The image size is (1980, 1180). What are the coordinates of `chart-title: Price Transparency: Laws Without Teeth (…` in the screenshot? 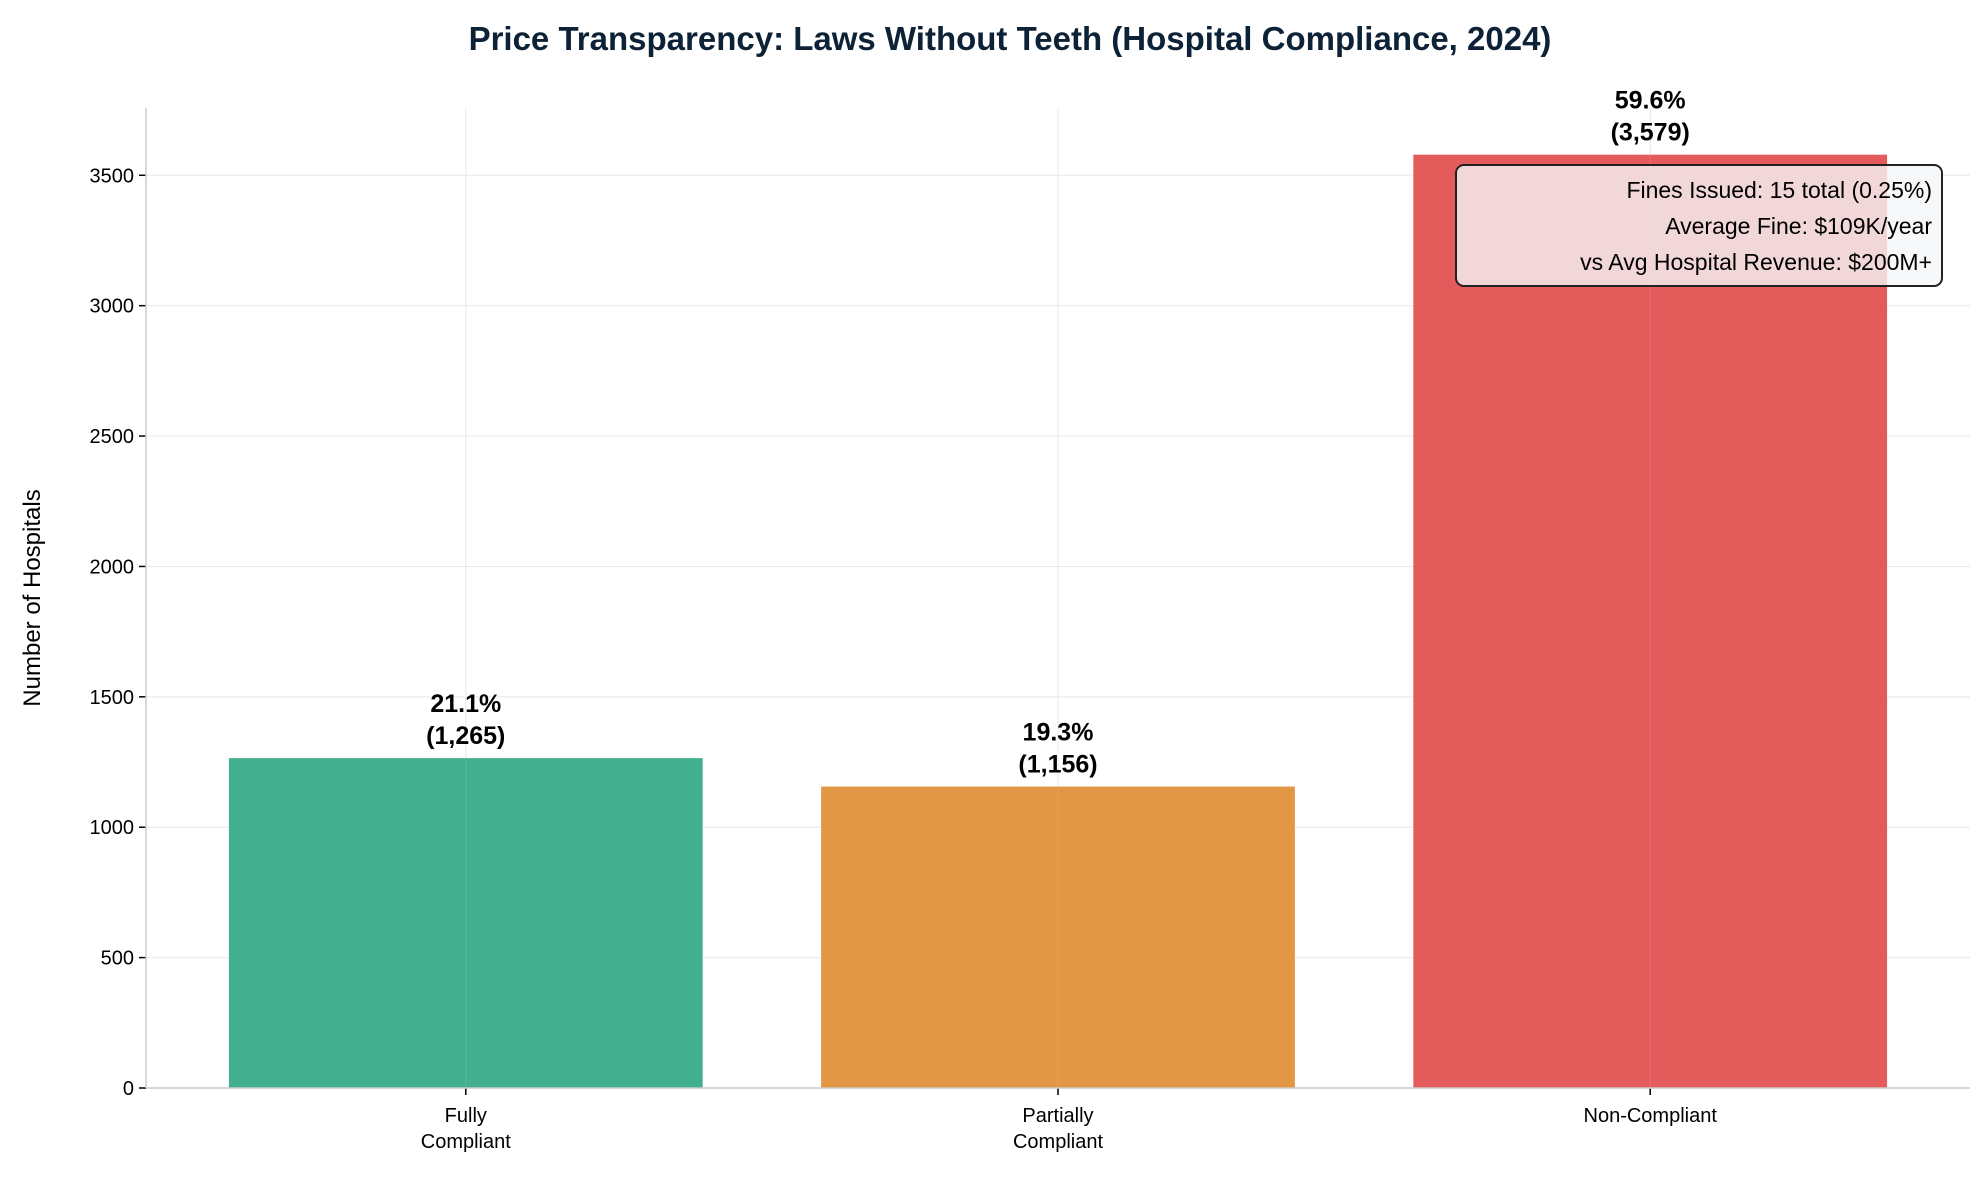 It's located at (1010, 38).